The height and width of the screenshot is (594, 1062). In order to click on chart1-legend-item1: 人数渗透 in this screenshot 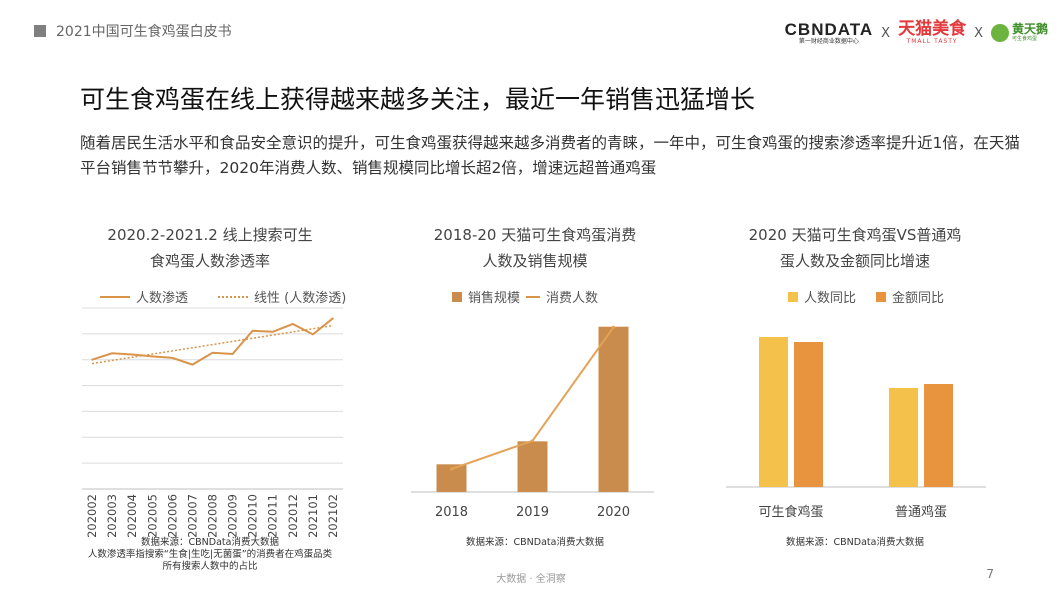, I will do `click(162, 298)`.